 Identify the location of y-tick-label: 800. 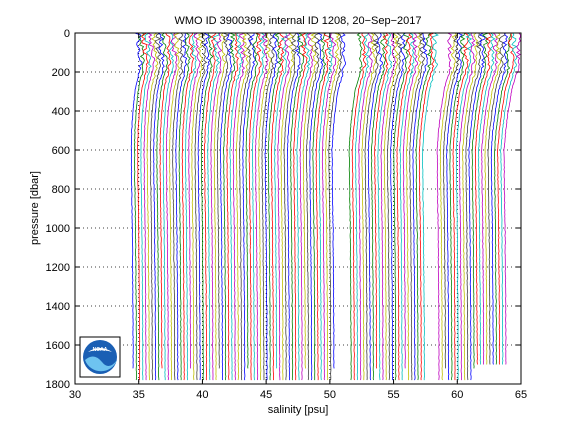
(61, 190).